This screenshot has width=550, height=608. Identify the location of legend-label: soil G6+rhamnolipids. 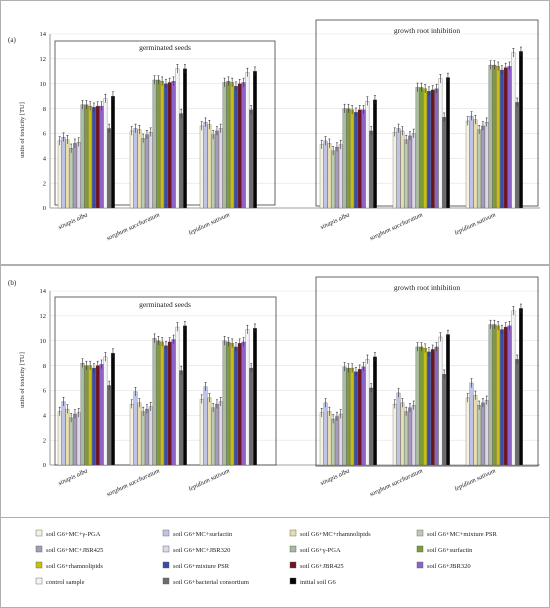
(74, 566).